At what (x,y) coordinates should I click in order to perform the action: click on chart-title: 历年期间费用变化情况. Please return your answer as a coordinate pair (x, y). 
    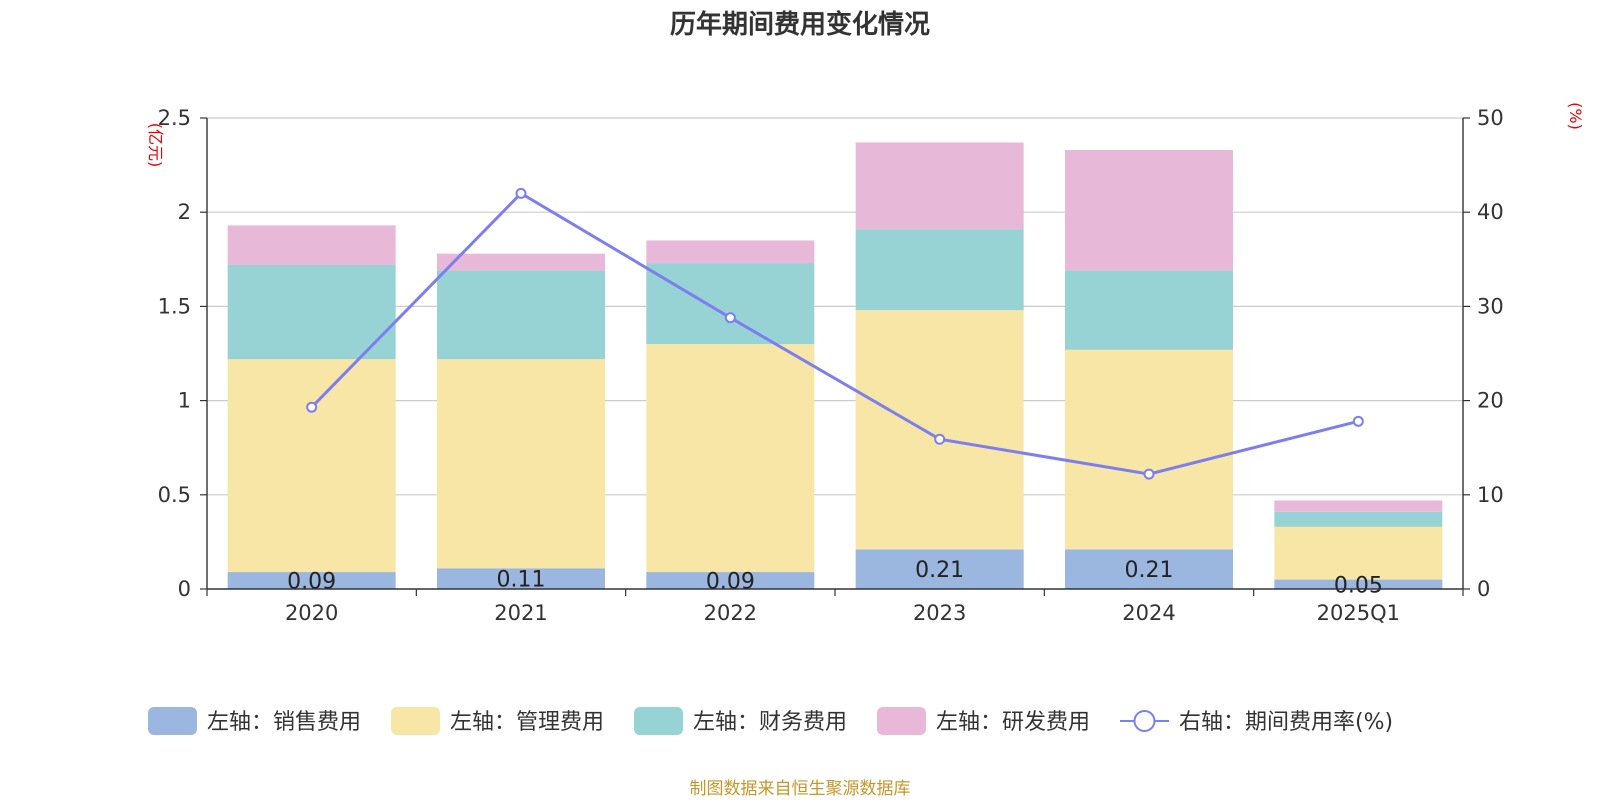
    Looking at the image, I should click on (800, 24).